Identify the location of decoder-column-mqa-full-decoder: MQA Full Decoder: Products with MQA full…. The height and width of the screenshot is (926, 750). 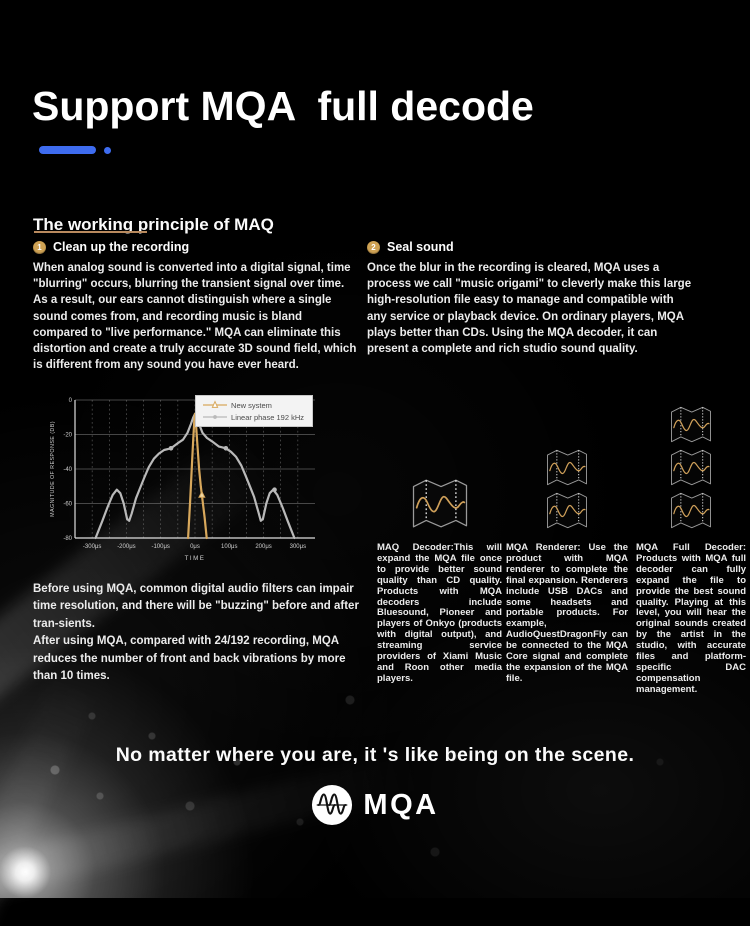
(691, 542).